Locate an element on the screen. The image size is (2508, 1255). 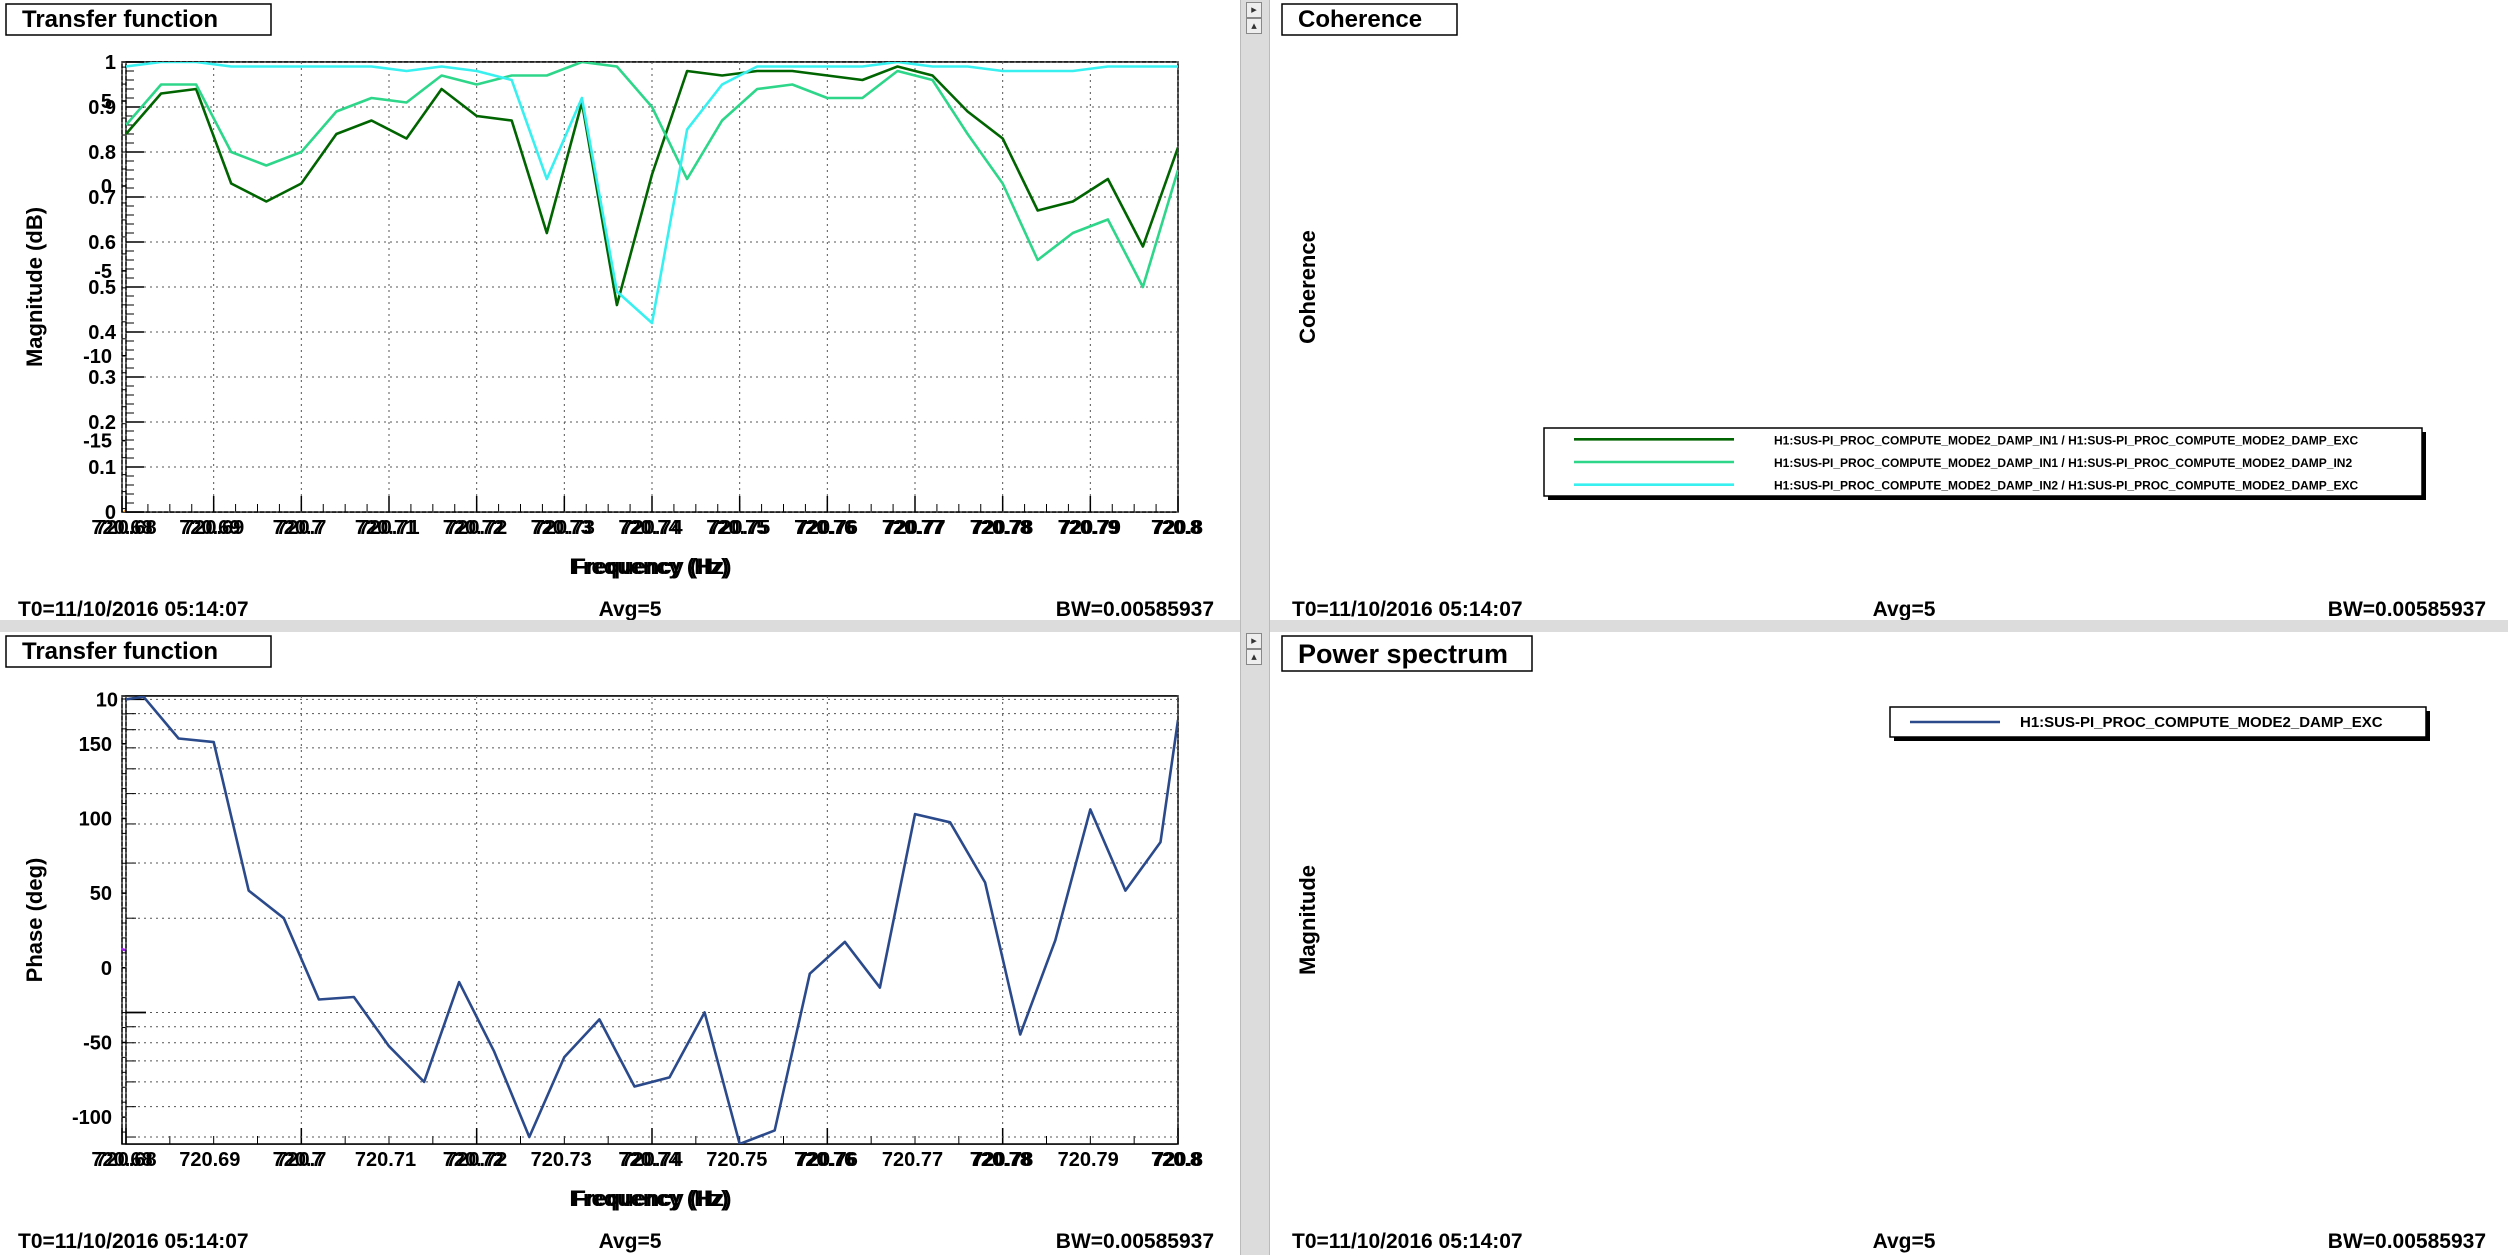
y-axis-label: Phase (deg) is located at coordinates (34, 920).